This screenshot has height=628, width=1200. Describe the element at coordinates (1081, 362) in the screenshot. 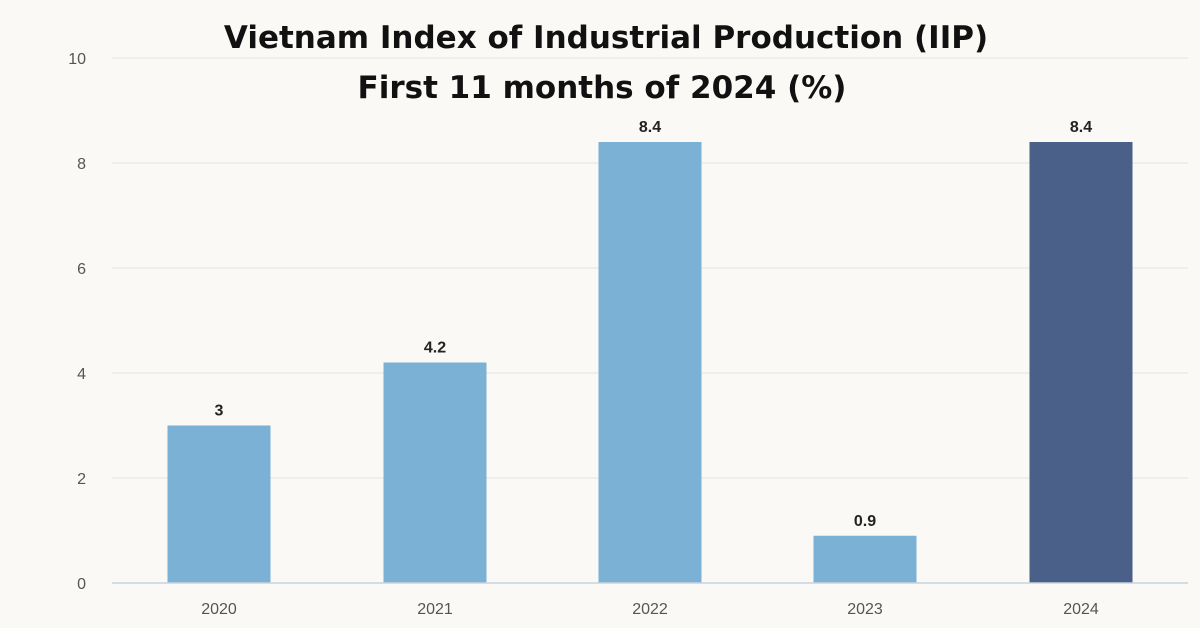

I see `bar-2024` at that location.